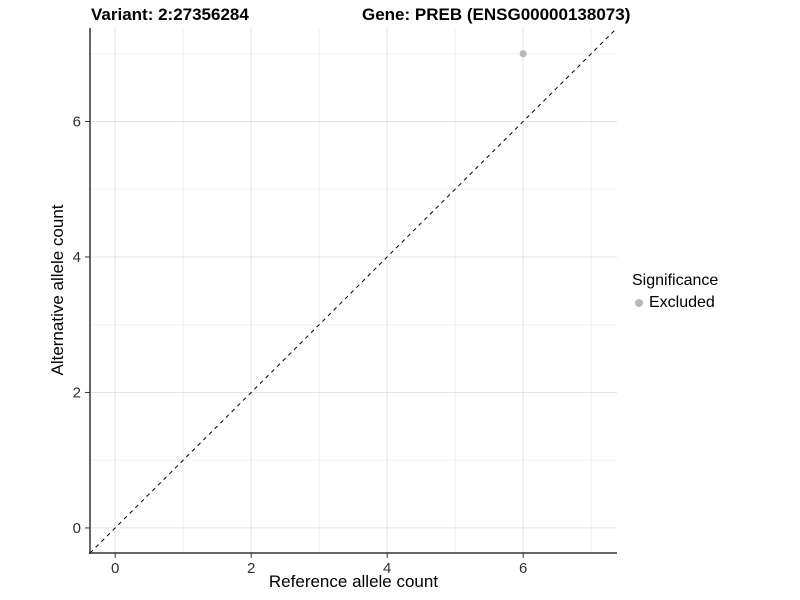  What do you see at coordinates (682, 302) in the screenshot?
I see `legend-entry-label: Excluded` at bounding box center [682, 302].